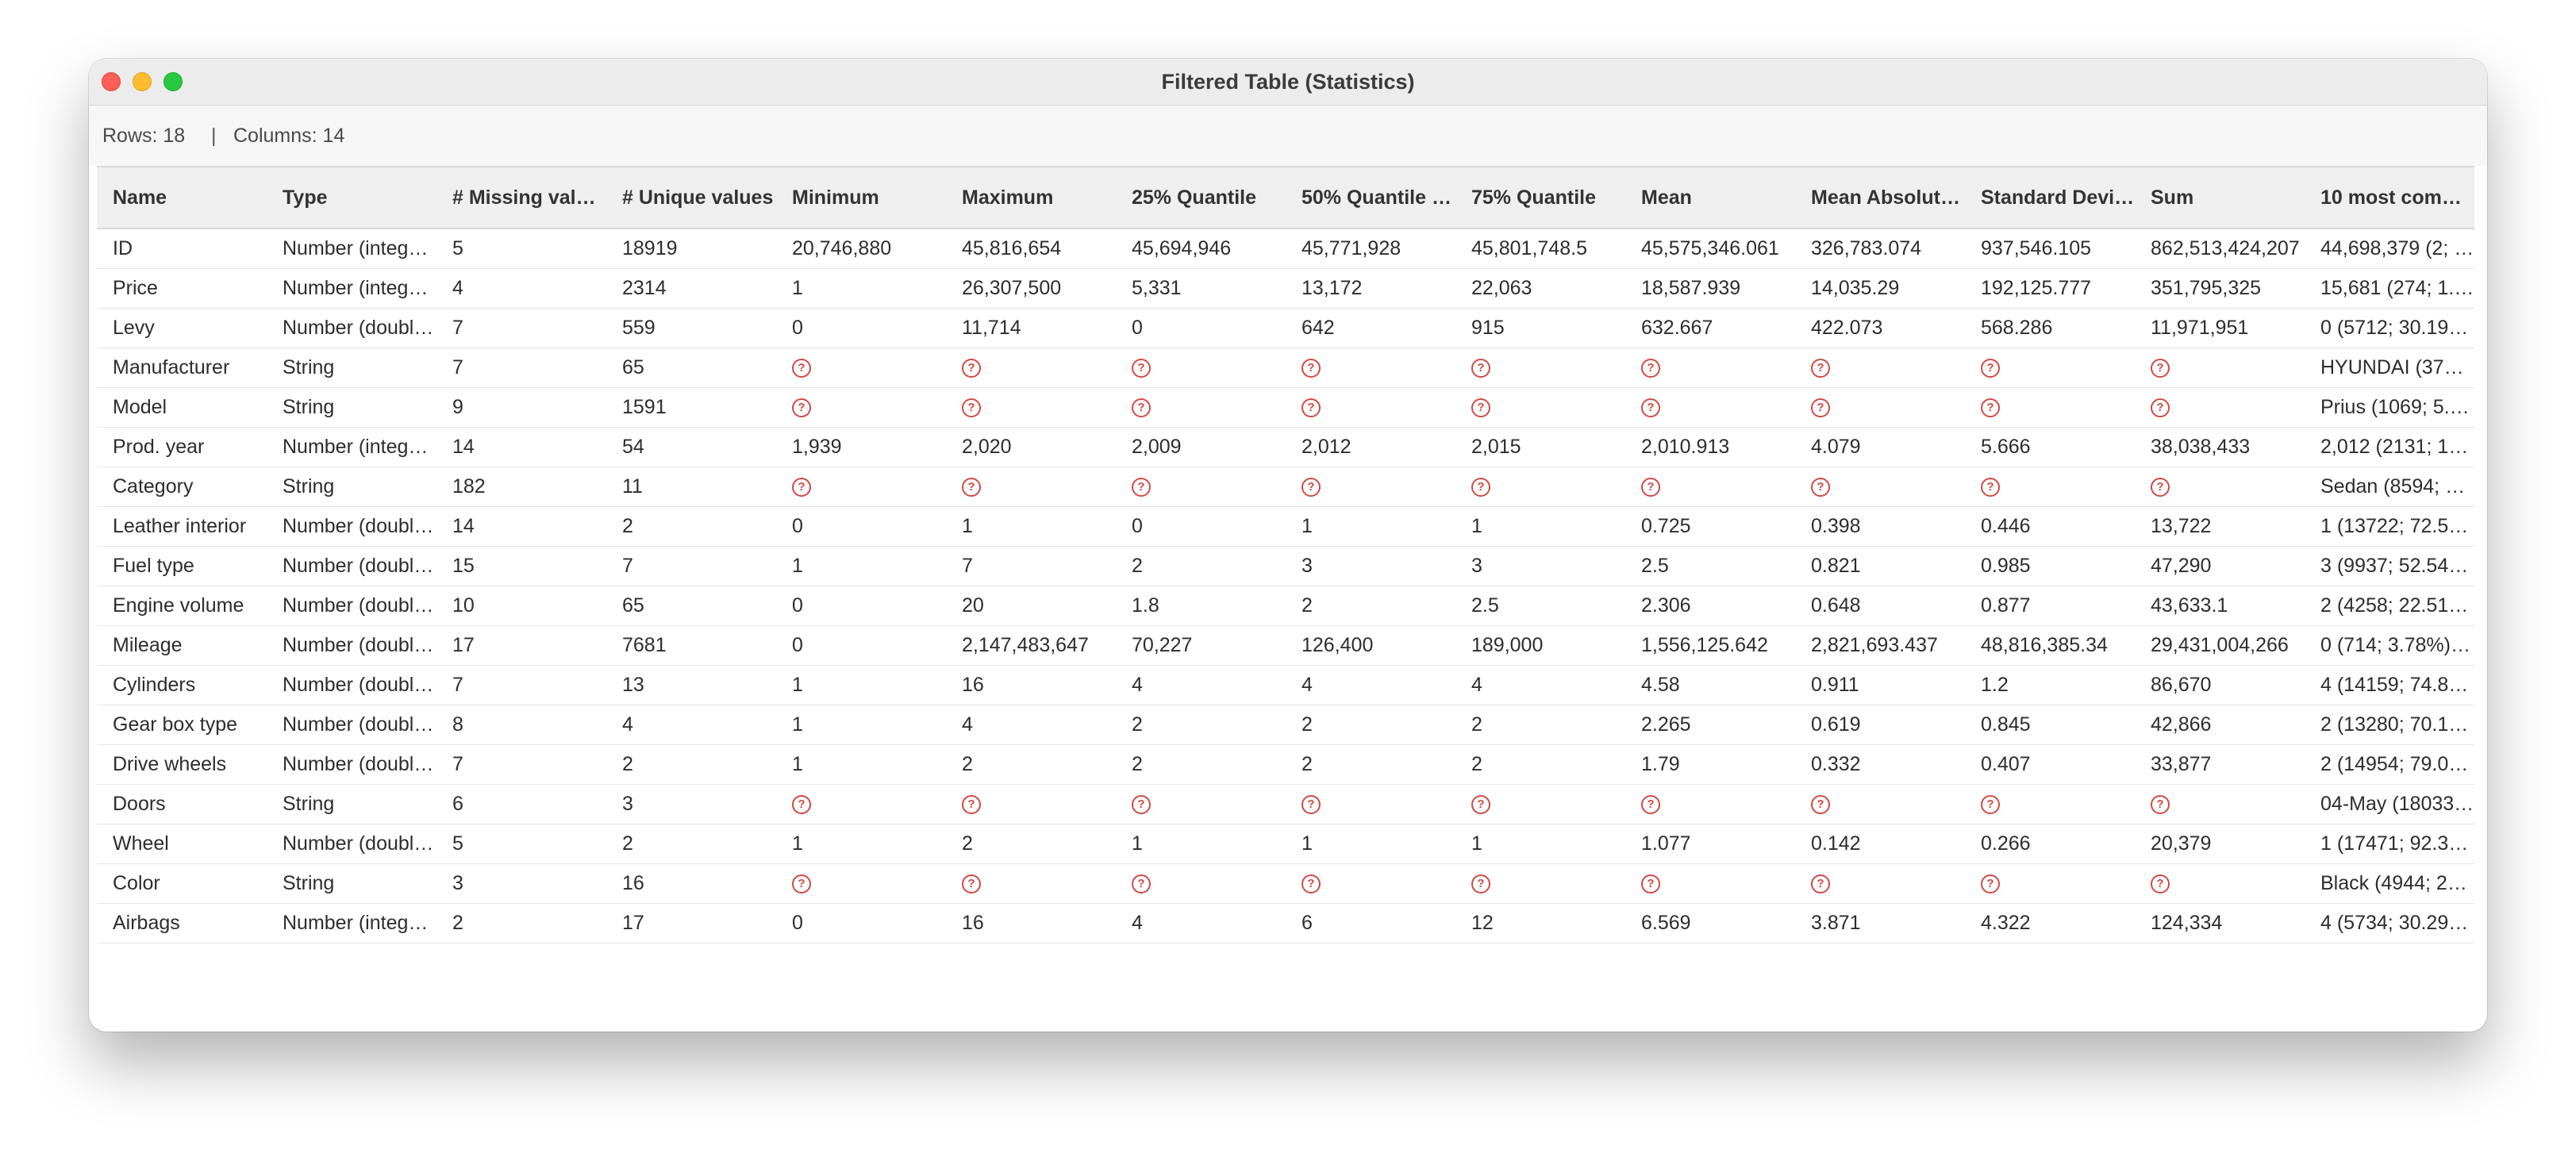  I want to click on table-cell: Cylinders, so click(182, 685).